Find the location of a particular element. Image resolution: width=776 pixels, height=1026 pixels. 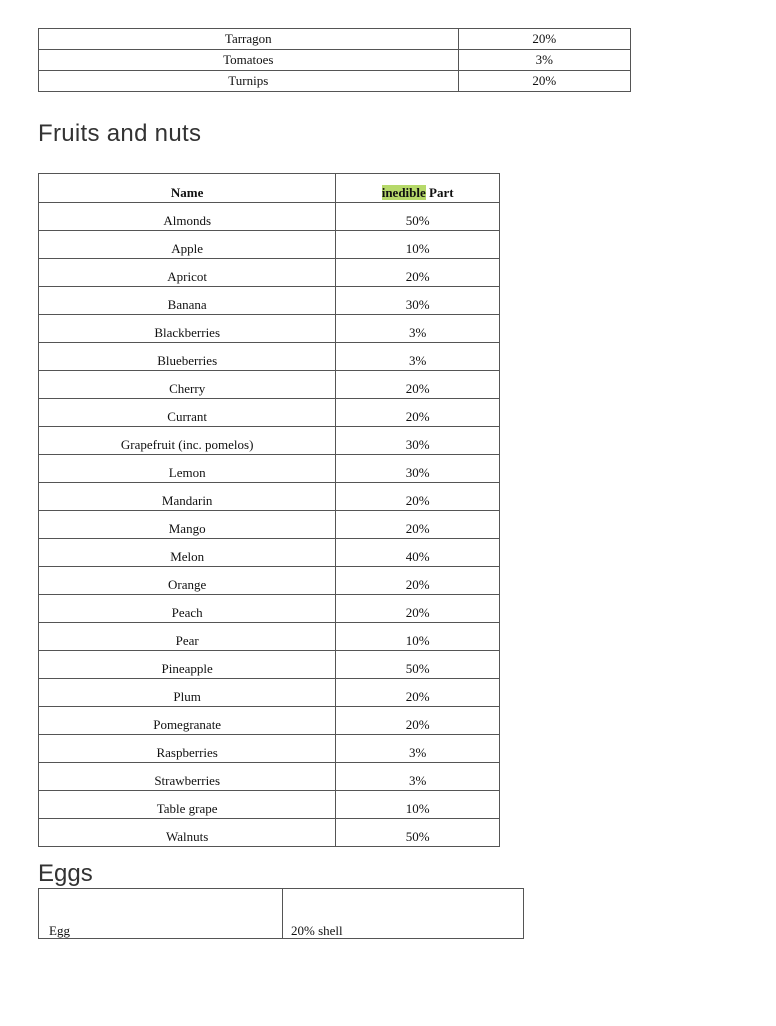

table-row: Melon 40% is located at coordinates (268, 552).